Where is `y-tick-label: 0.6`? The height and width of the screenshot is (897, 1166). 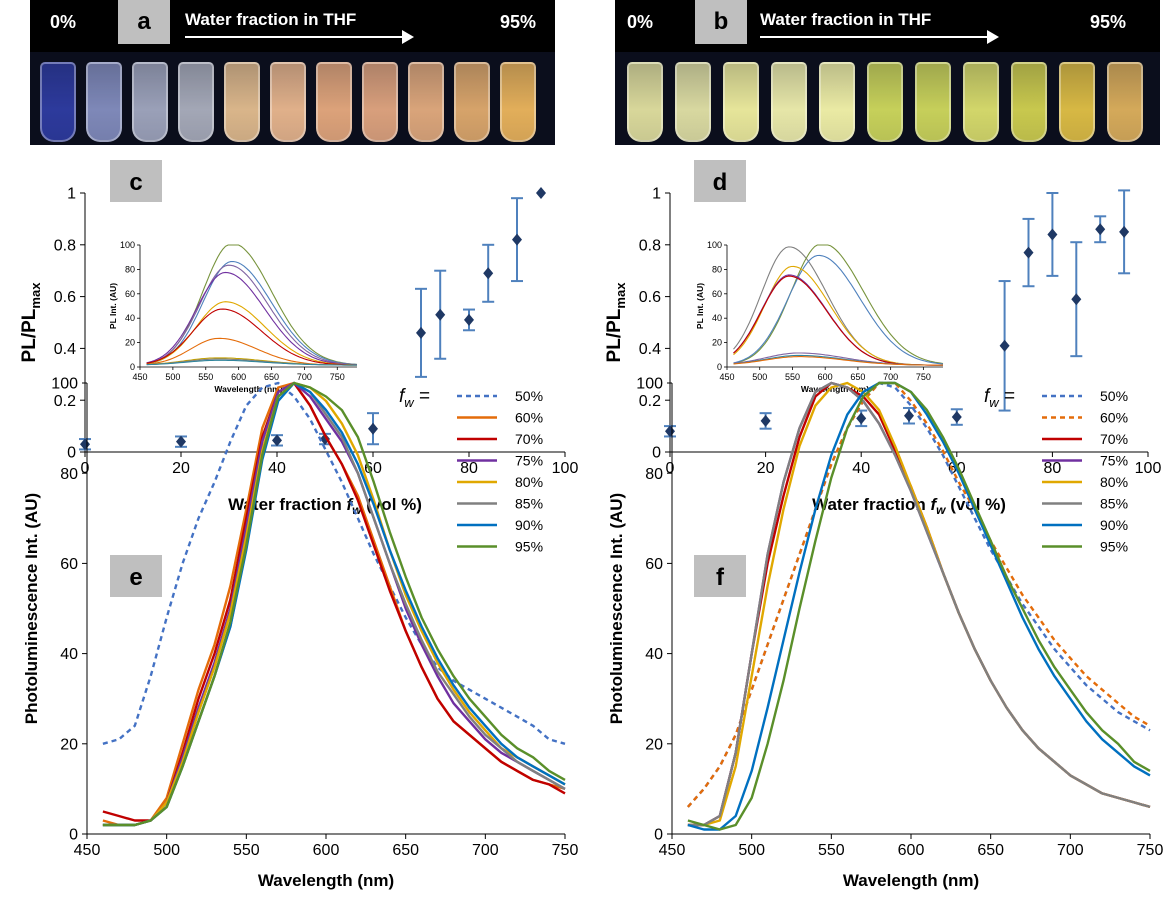
y-tick-label: 0.6 is located at coordinates (65, 297).